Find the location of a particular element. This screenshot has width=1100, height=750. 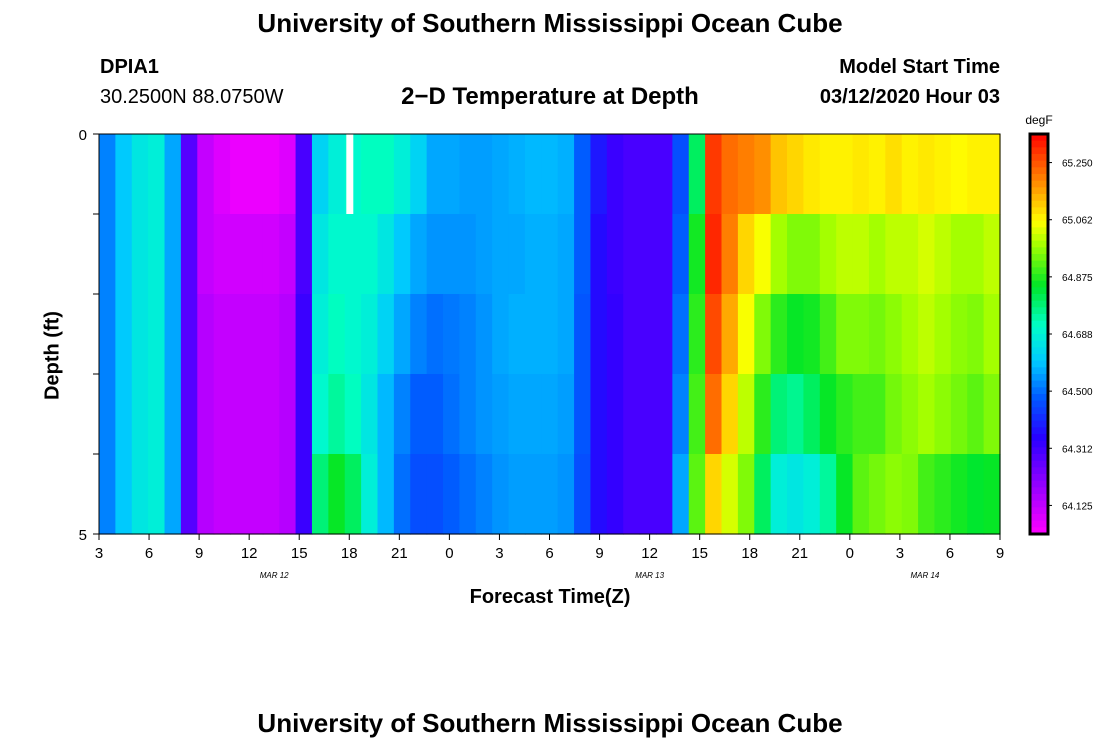

model-start-label: Model Start Time is located at coordinates (919, 67).